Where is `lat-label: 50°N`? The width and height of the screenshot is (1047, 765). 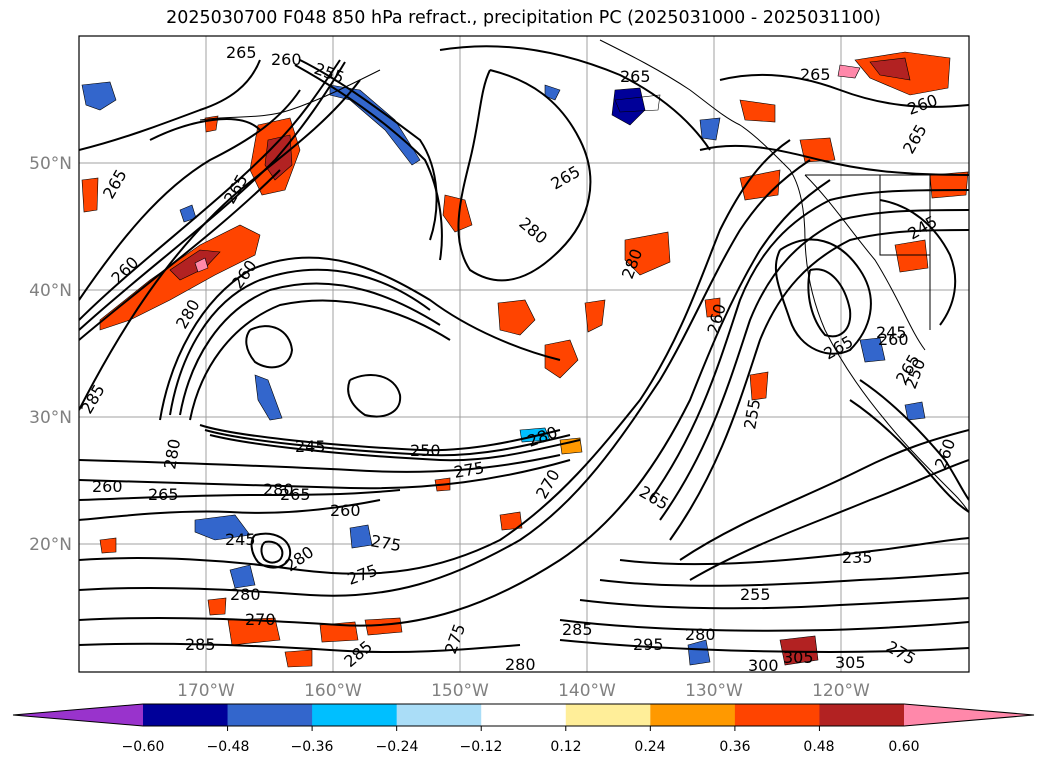
lat-label: 50°N is located at coordinates (50, 164).